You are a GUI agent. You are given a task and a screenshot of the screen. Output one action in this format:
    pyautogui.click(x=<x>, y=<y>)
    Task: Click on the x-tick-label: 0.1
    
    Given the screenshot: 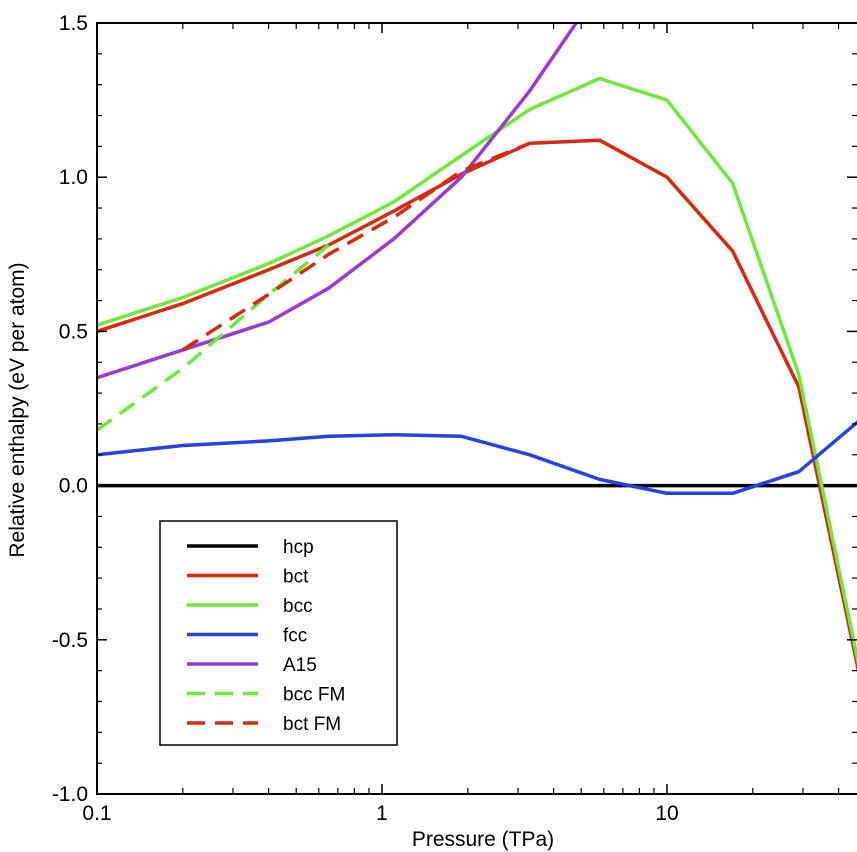 What is the action you would take?
    pyautogui.click(x=96, y=813)
    